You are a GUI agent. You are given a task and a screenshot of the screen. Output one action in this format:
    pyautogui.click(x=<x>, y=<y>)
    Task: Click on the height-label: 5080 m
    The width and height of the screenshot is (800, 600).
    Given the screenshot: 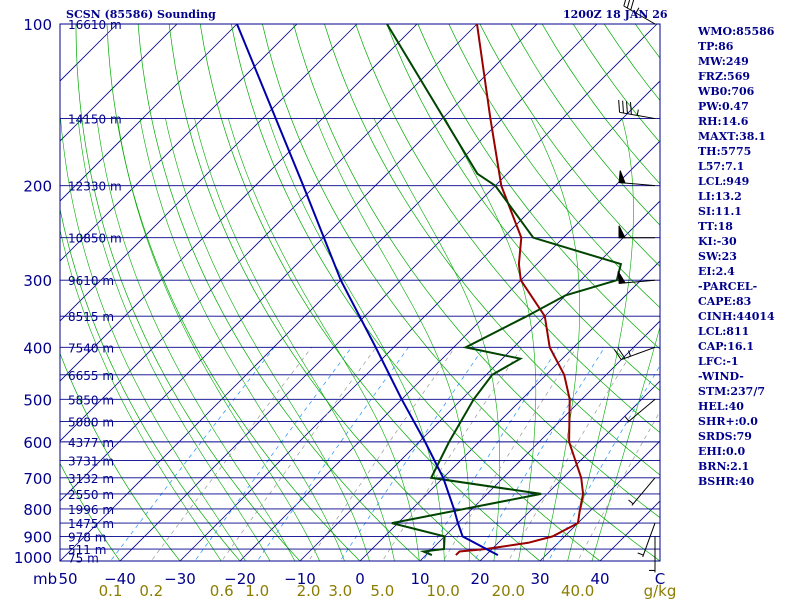 What is the action you would take?
    pyautogui.click(x=91, y=423)
    